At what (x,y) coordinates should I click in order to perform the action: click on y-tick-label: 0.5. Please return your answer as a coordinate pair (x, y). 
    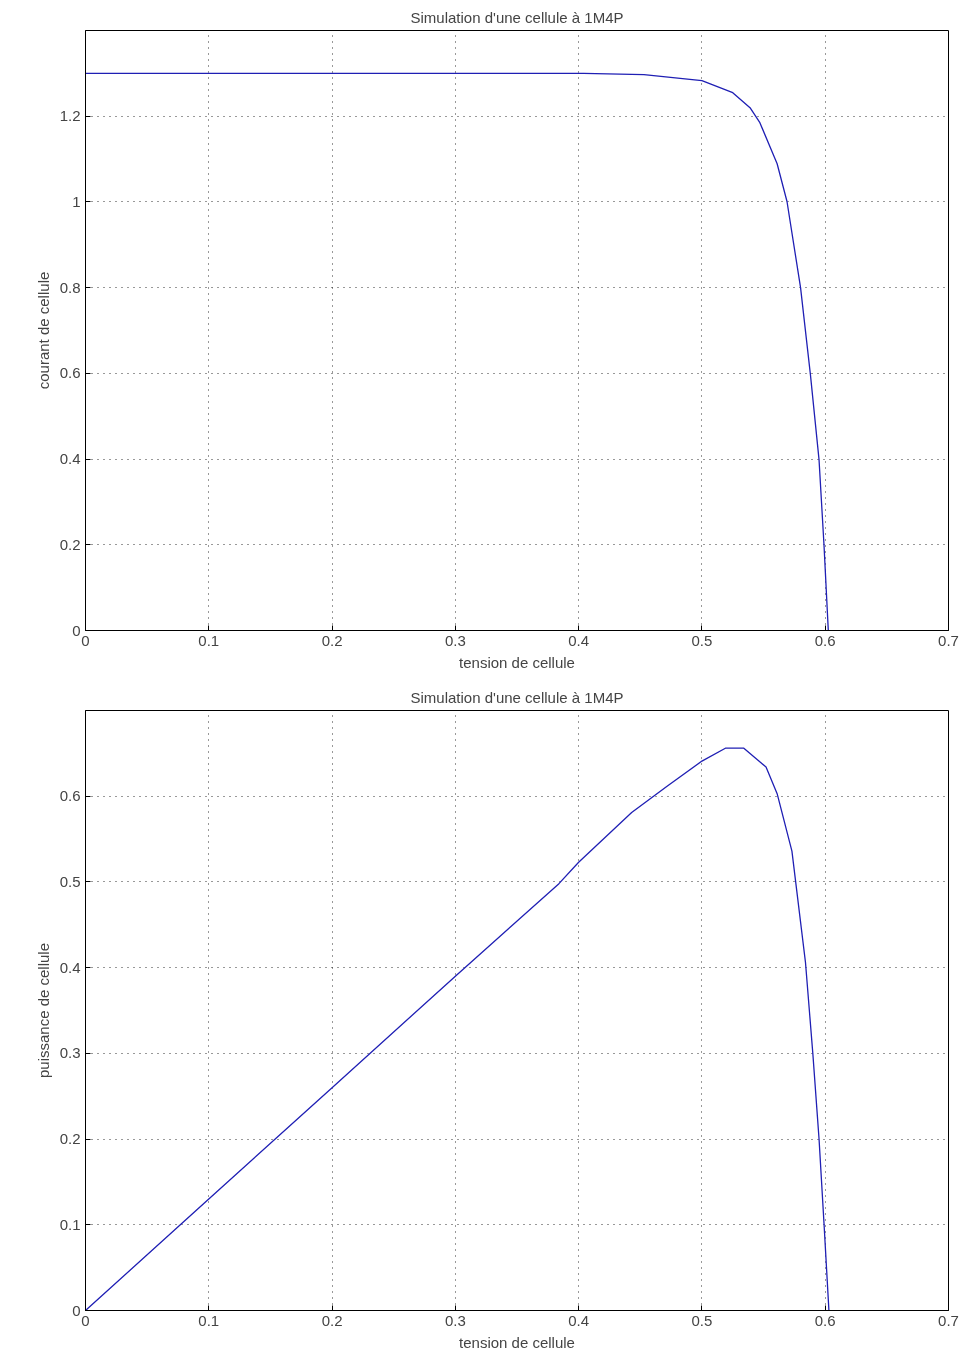
    Looking at the image, I should click on (70, 881).